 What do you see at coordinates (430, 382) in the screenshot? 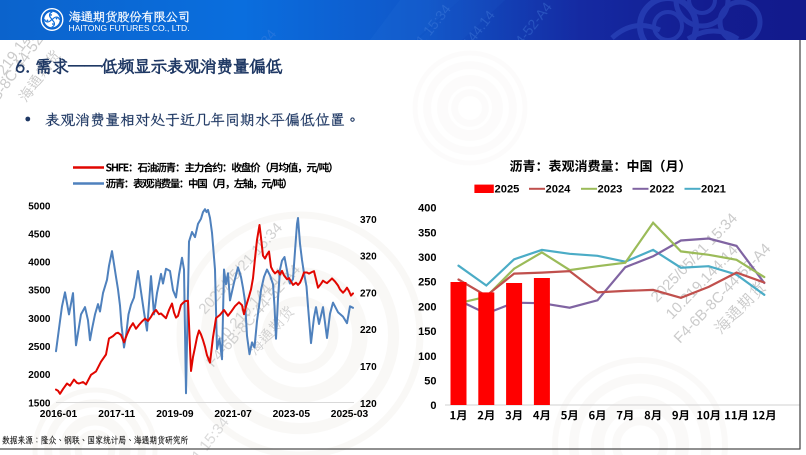
I see `svg-text: 50` at bounding box center [430, 382].